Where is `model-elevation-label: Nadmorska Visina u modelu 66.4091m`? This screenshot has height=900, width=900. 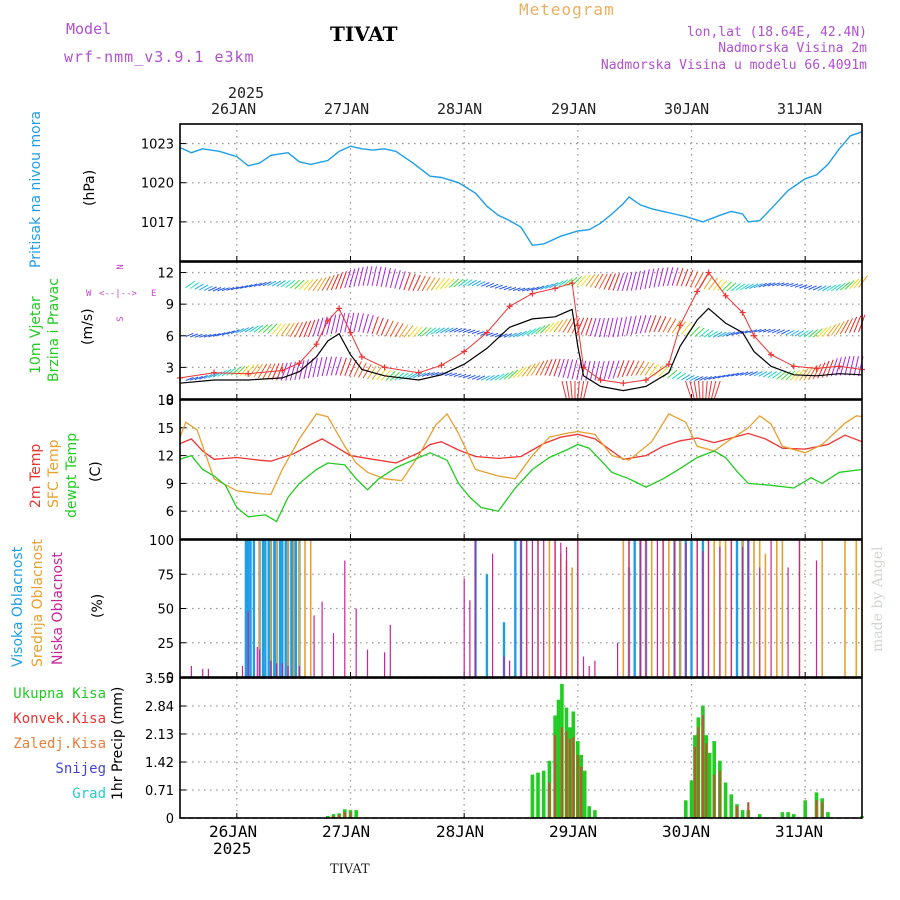 model-elevation-label: Nadmorska Visina u modelu 66.4091m is located at coordinates (733, 65).